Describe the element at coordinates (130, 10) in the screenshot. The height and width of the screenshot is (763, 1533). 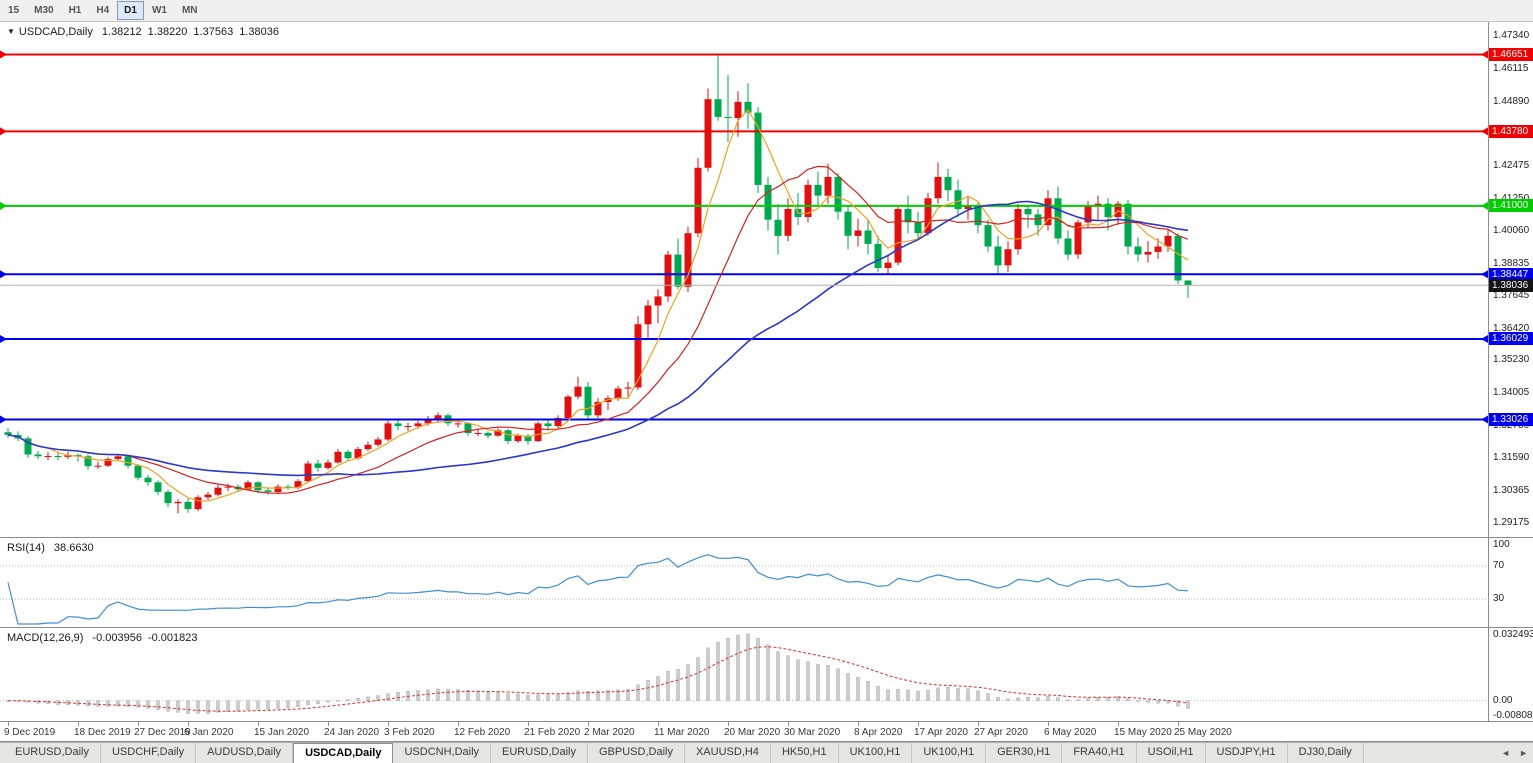
I see `timeframe-button-d1: D1` at that location.